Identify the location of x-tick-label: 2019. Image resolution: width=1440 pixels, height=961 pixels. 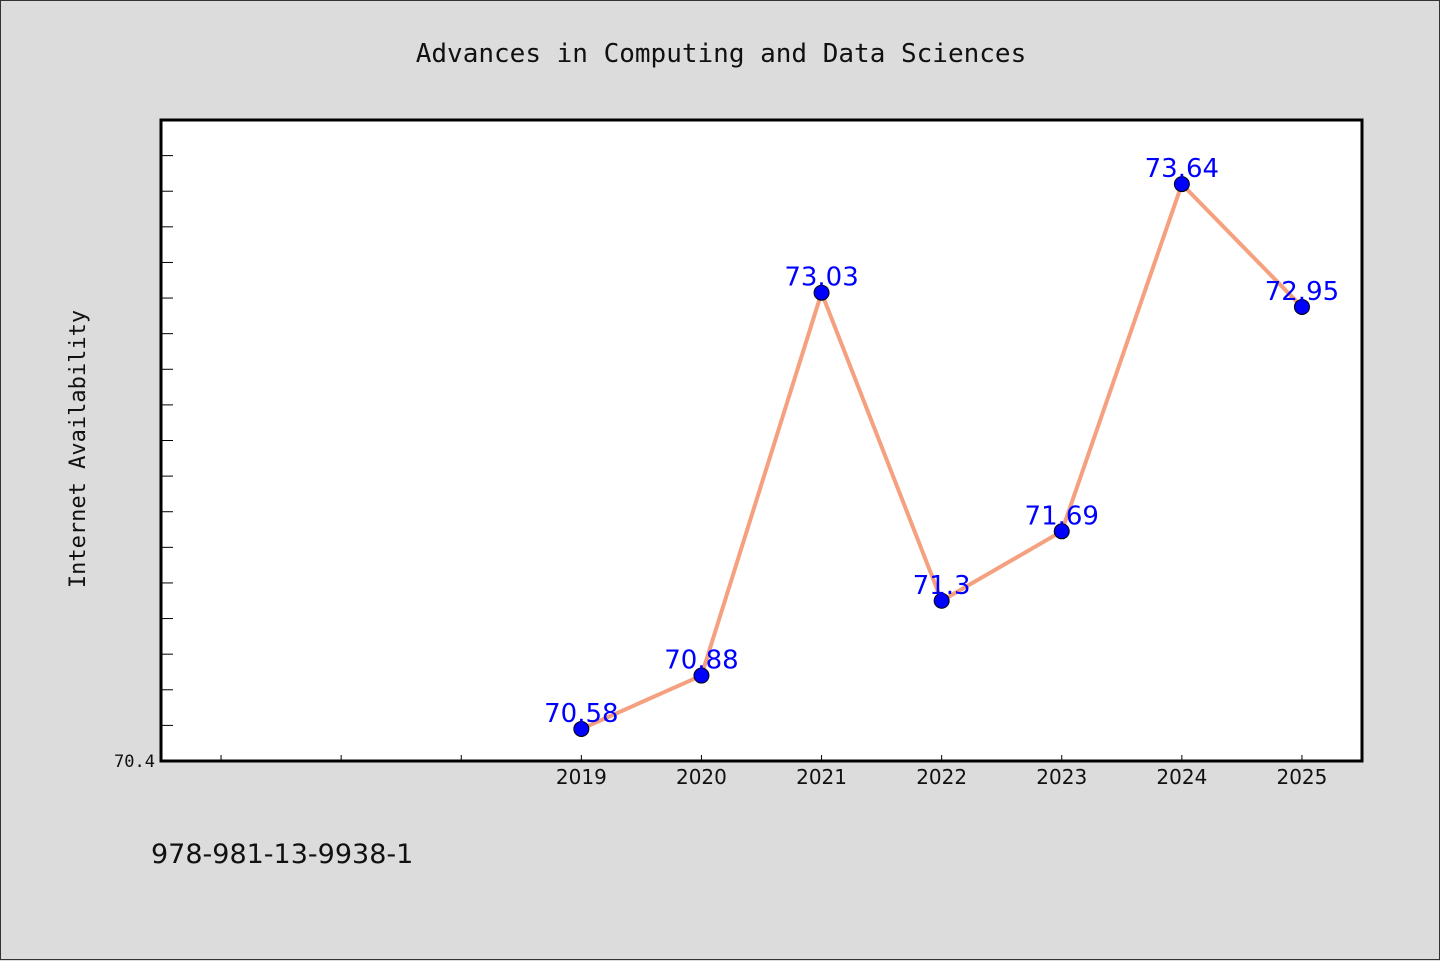
(581, 777).